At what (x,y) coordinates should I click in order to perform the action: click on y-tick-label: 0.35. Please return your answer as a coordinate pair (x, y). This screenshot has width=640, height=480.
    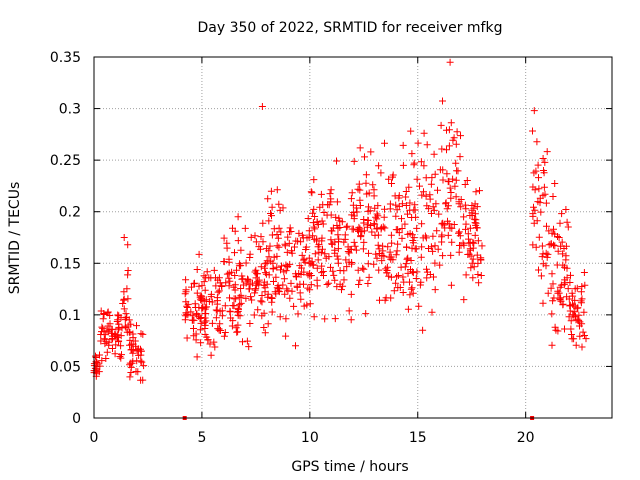
    Looking at the image, I should click on (65, 58).